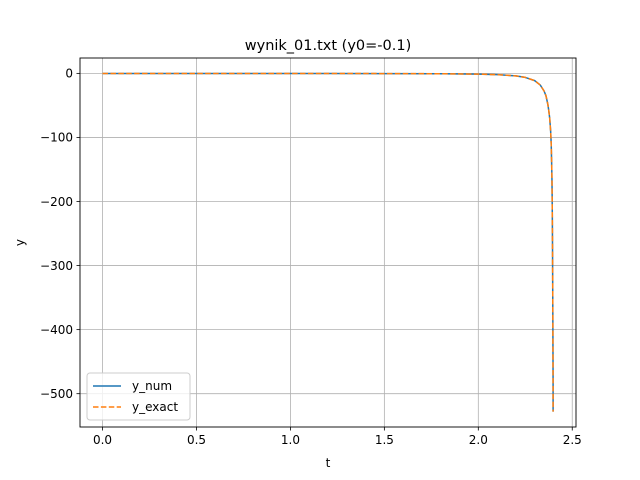  What do you see at coordinates (328, 46) in the screenshot?
I see `chart-title: wynik_01.txt (y0=-0.1)` at bounding box center [328, 46].